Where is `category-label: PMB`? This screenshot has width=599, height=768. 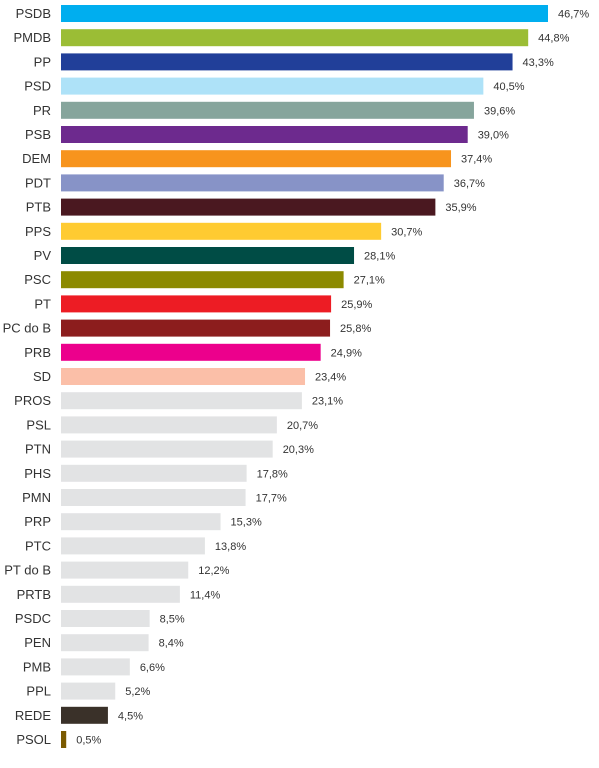
category-label: PMB is located at coordinates (37, 666).